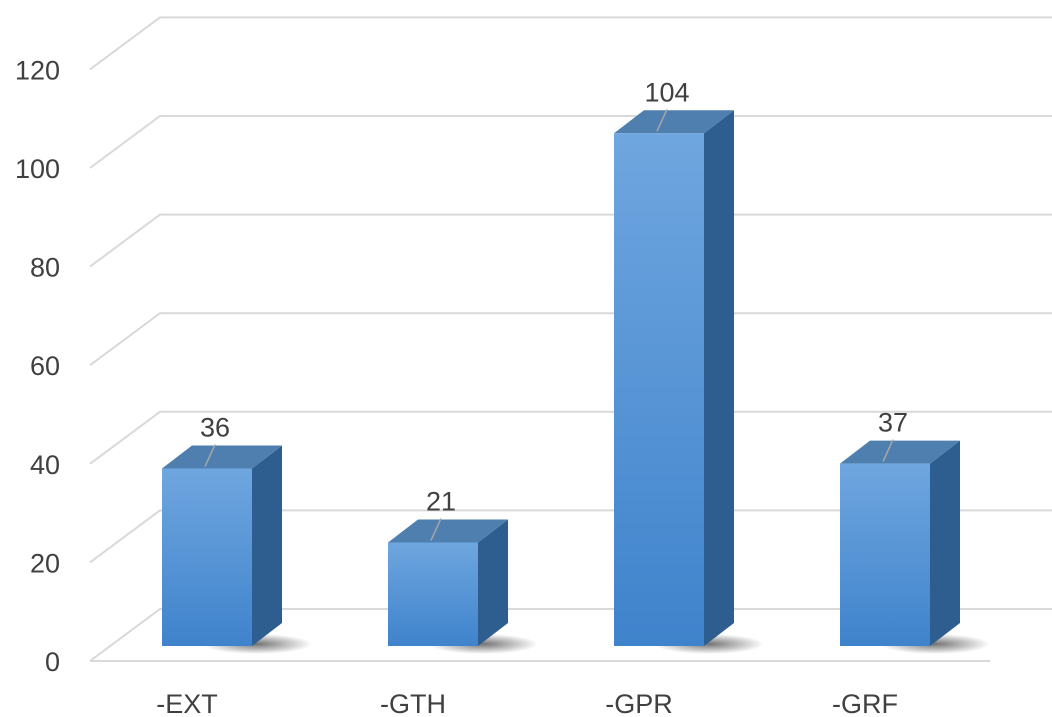 Image resolution: width=1052 pixels, height=717 pixels. I want to click on y-tick-label: 40, so click(45, 465).